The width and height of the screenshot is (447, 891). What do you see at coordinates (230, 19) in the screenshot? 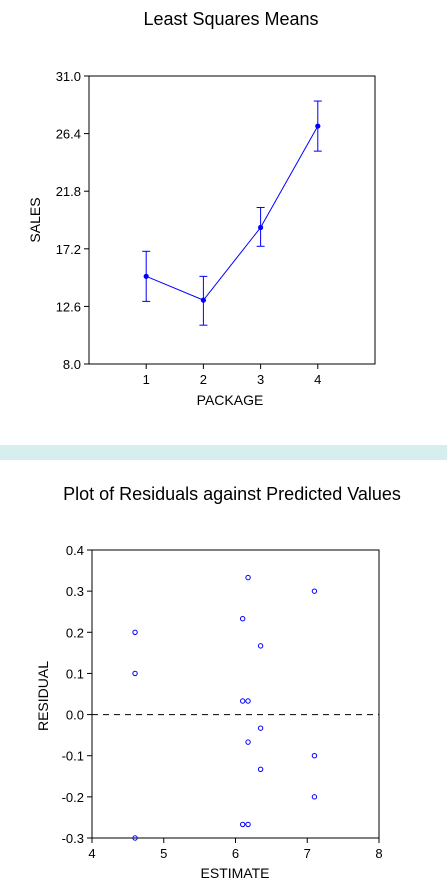
I see `chart1-title: Least Squares Means` at bounding box center [230, 19].